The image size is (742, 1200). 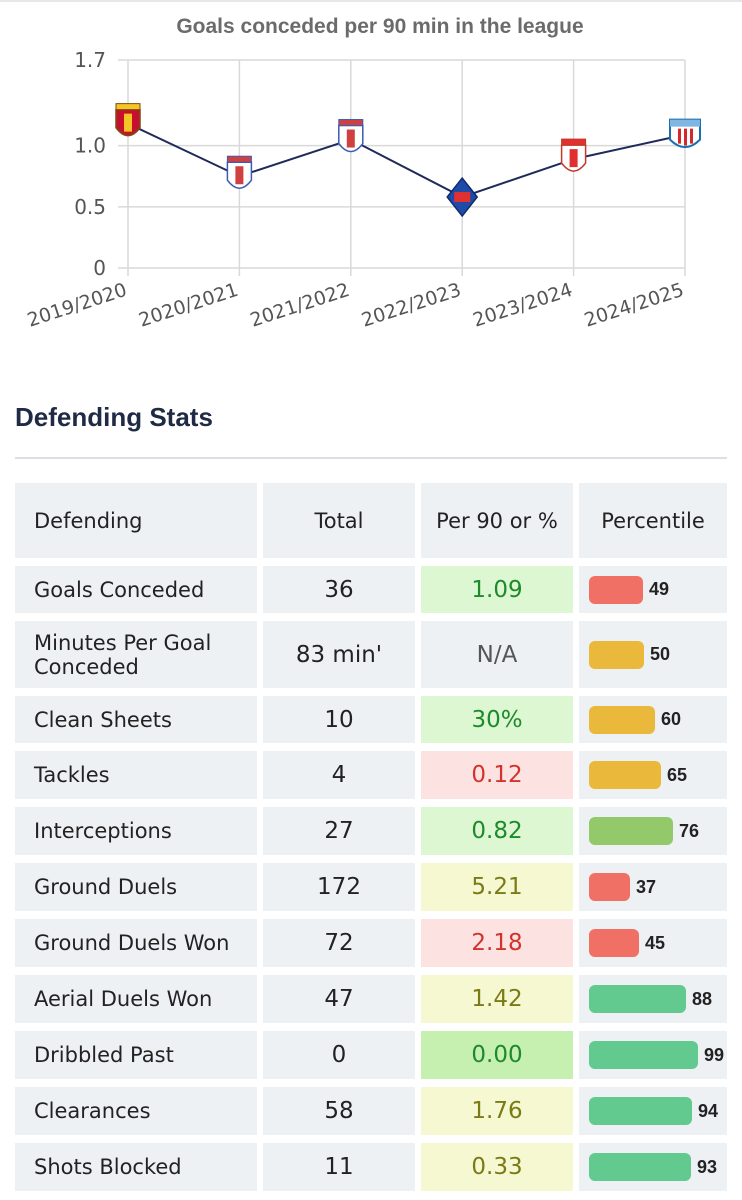 I want to click on stat-per90: 0.12, so click(x=497, y=775).